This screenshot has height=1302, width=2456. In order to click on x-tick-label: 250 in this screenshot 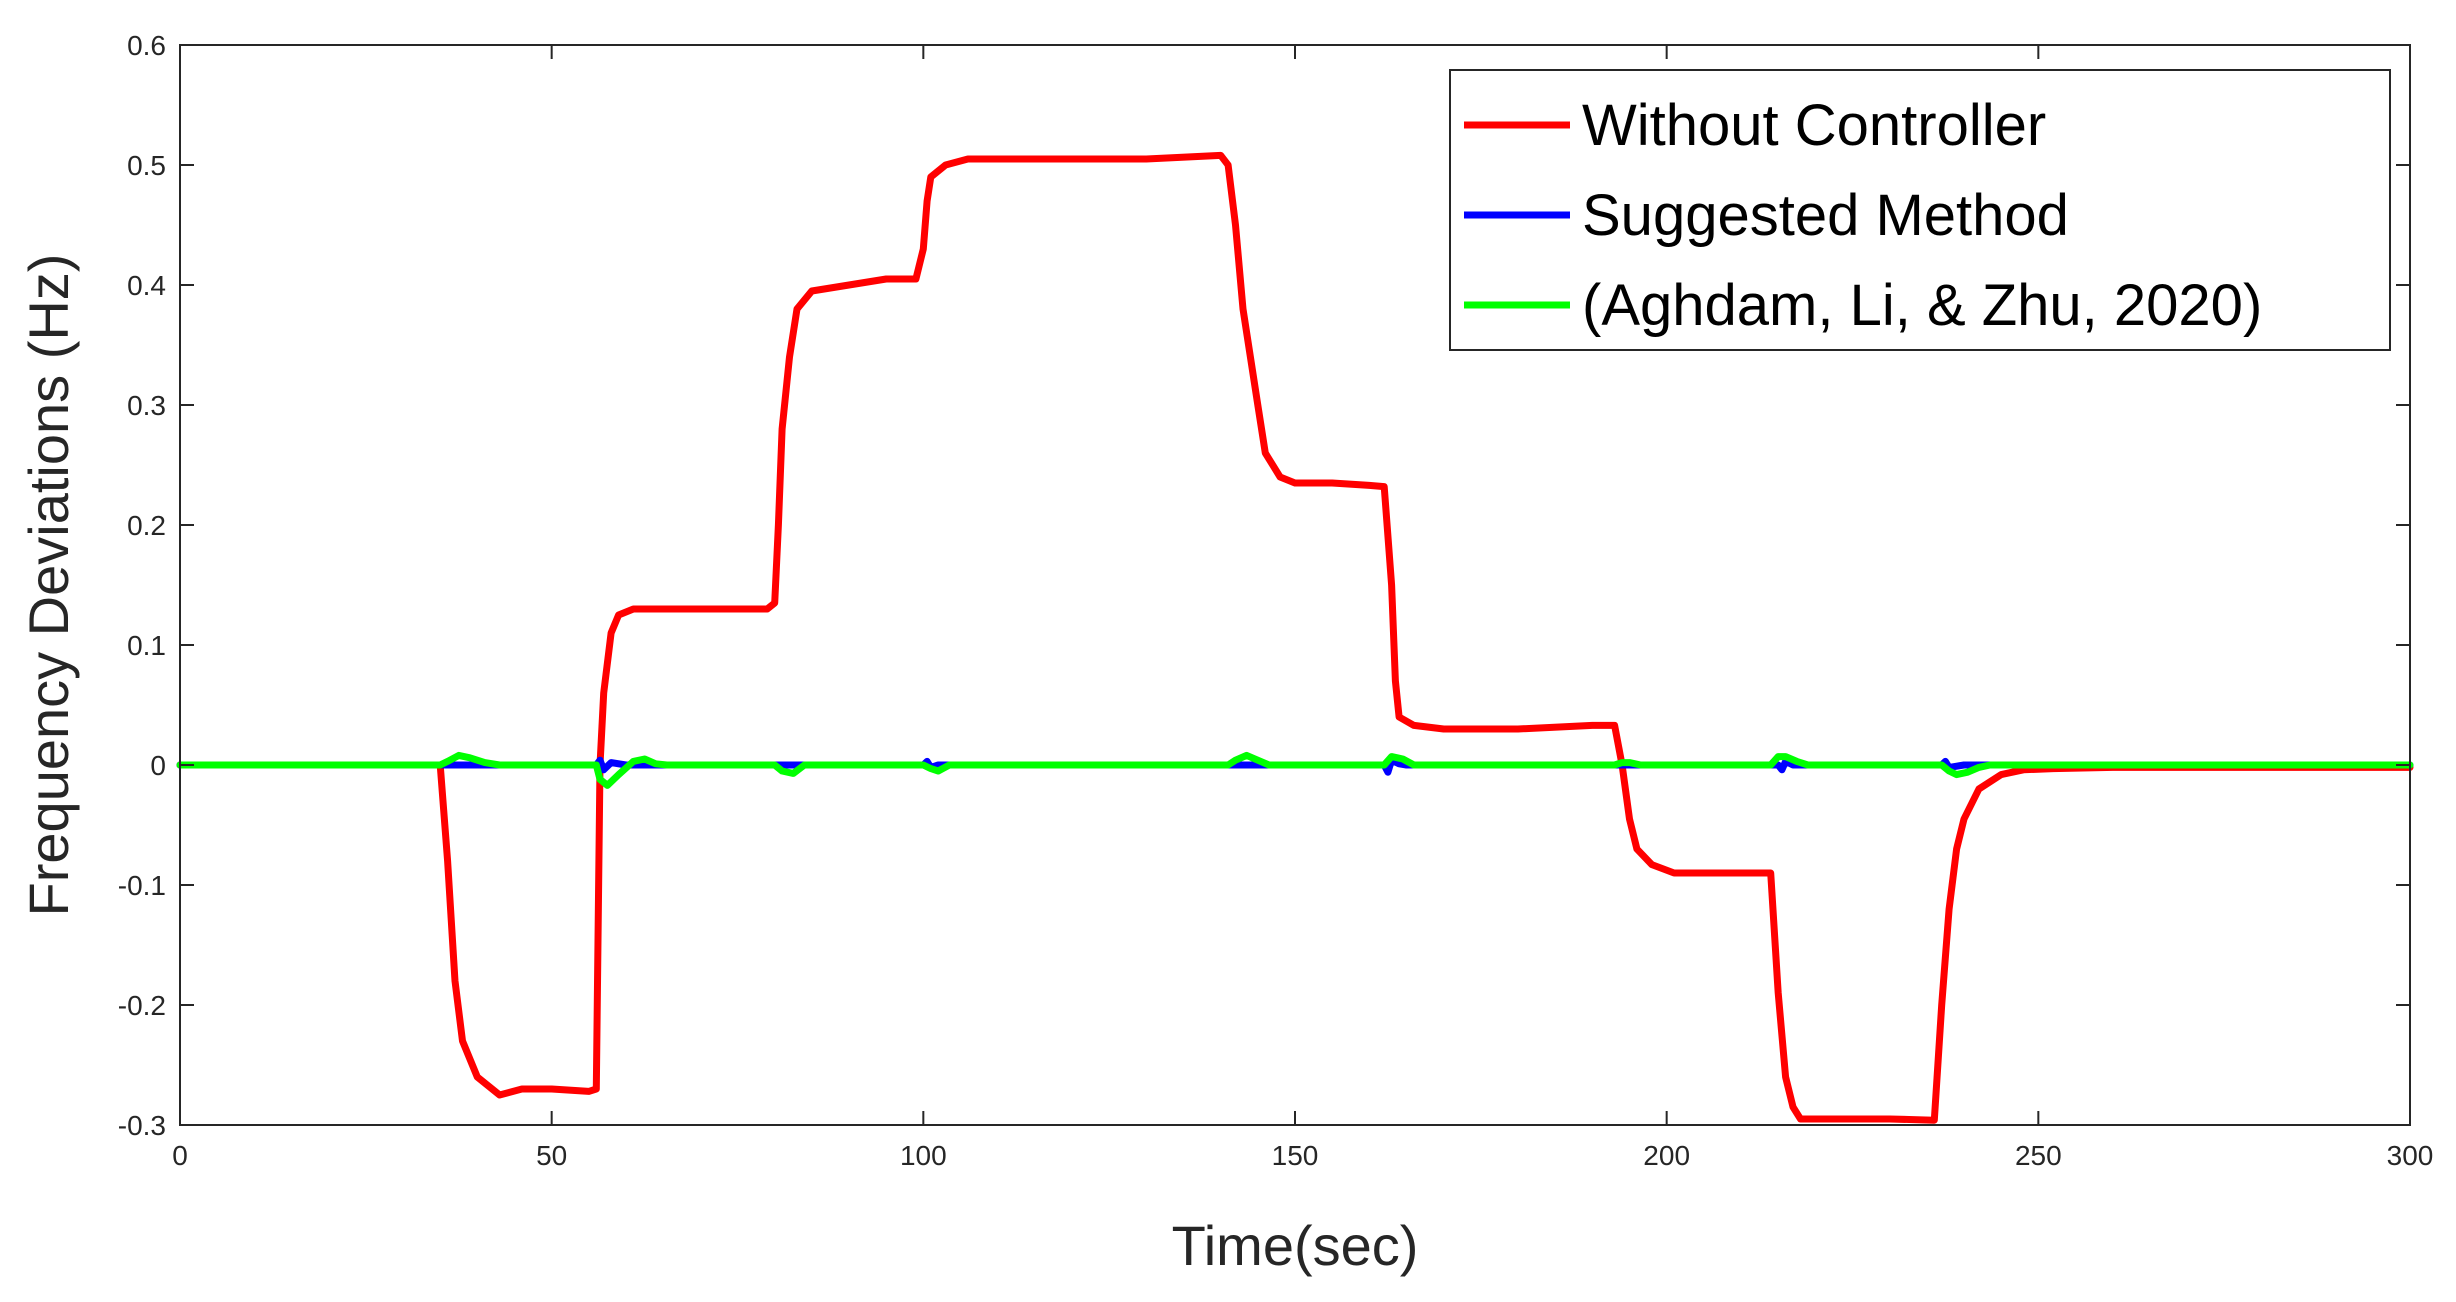, I will do `click(2038, 1155)`.